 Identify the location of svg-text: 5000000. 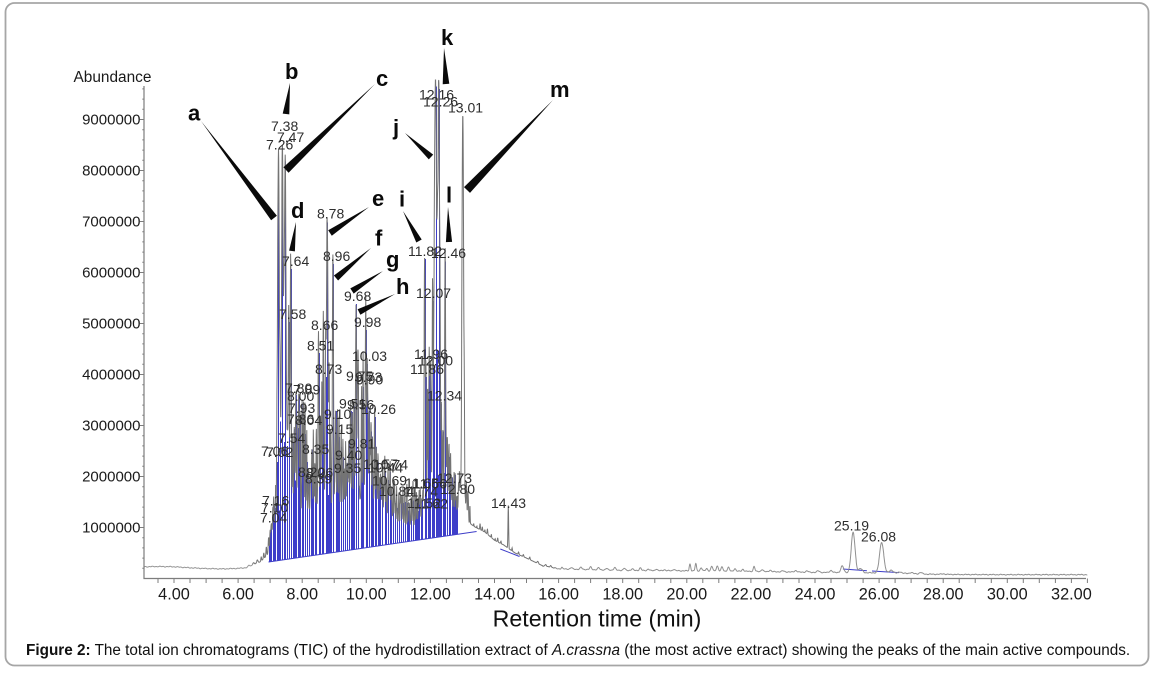
(111, 324).